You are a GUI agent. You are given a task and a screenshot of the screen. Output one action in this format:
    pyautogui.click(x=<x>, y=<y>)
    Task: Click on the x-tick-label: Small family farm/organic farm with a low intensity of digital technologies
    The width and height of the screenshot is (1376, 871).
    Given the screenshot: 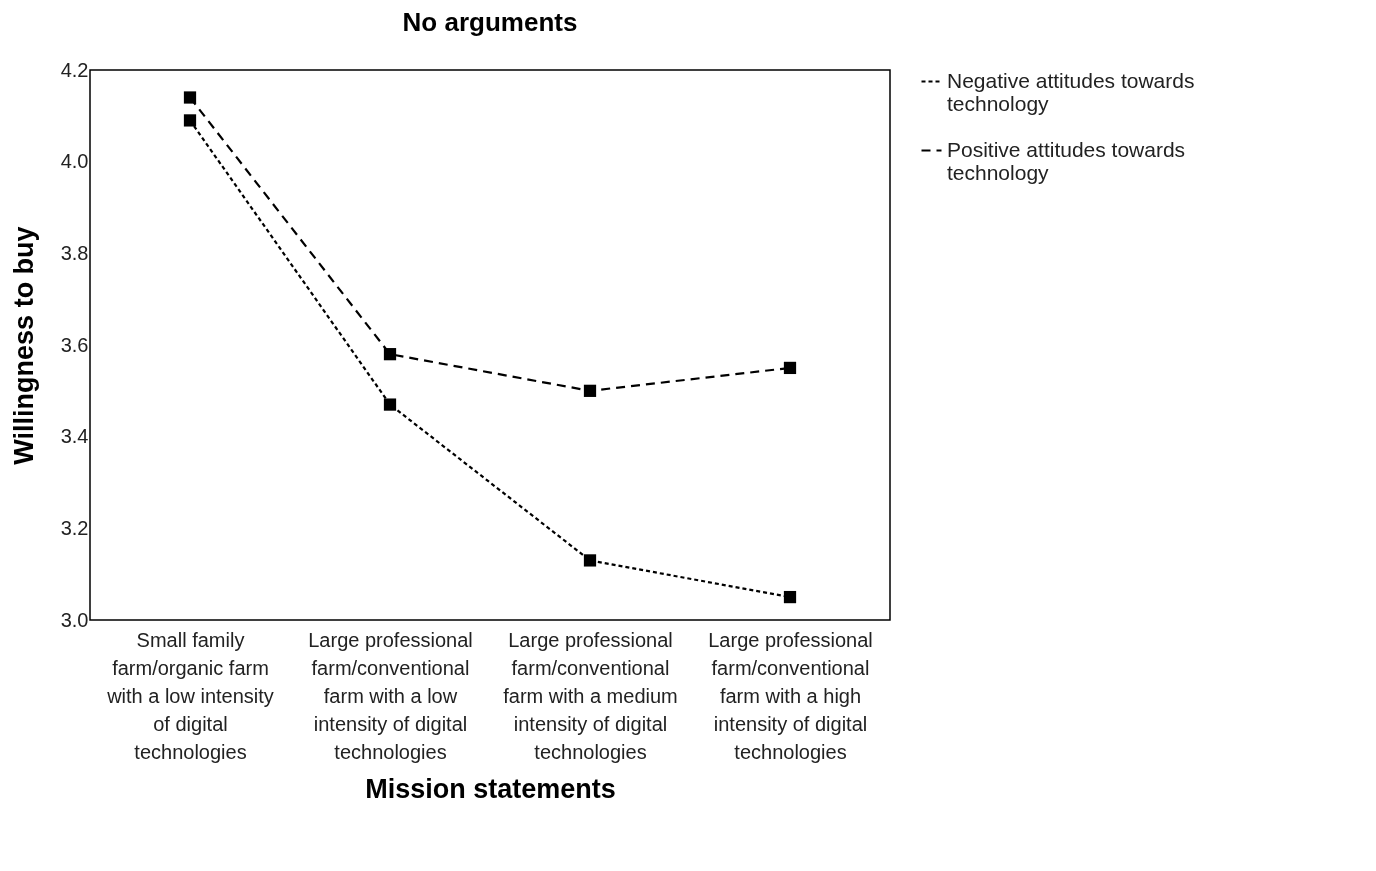 What is the action you would take?
    pyautogui.click(x=190, y=695)
    